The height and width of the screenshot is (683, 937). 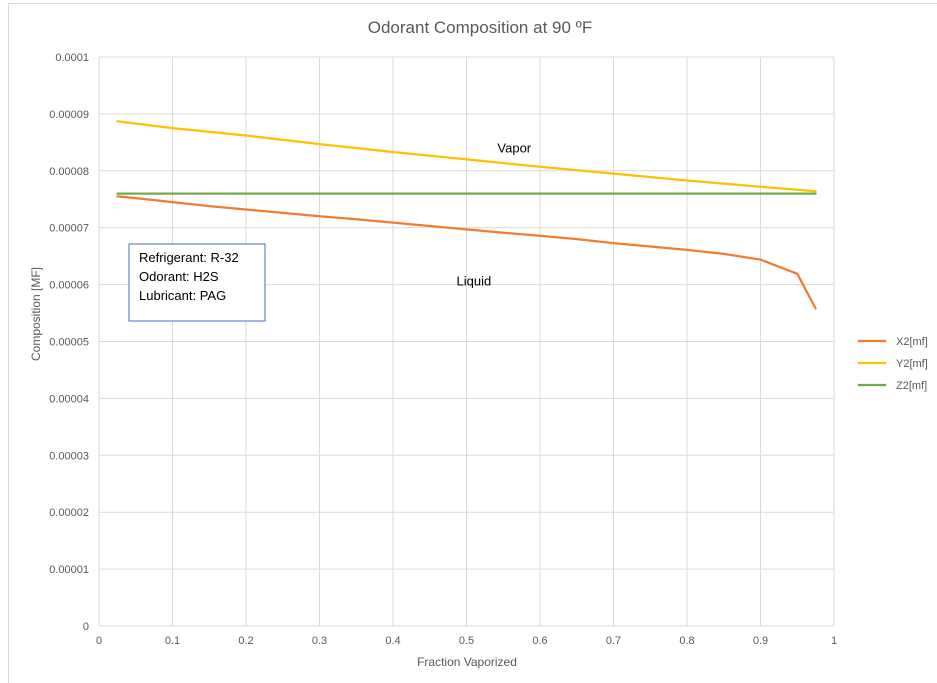 What do you see at coordinates (69, 172) in the screenshot?
I see `y-tick-label: 0.00008` at bounding box center [69, 172].